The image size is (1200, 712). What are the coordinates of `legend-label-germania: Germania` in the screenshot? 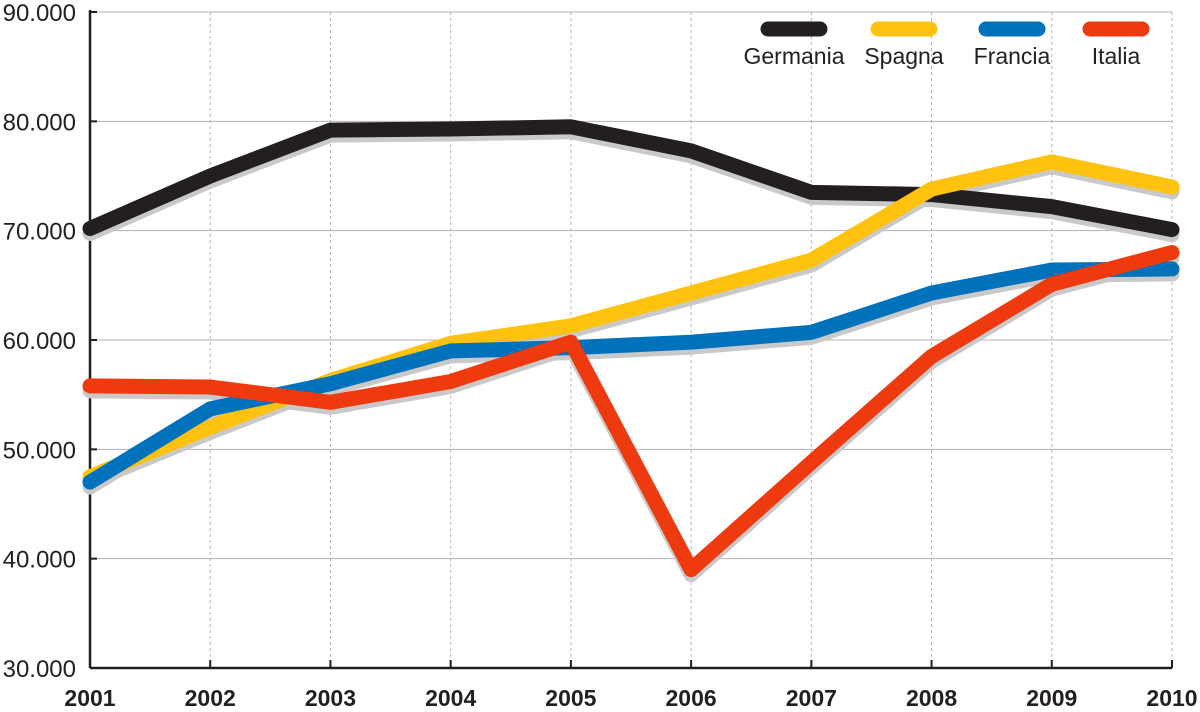 It's located at (794, 56).